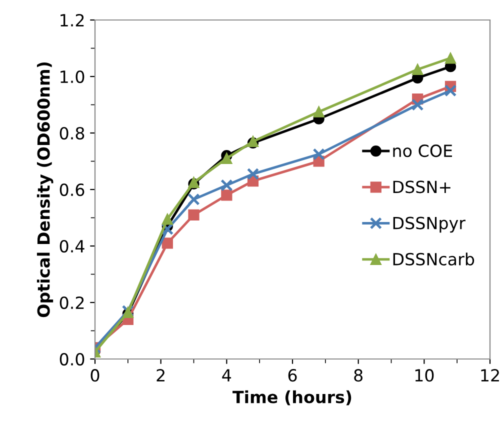  I want to click on x-tick-label: 6, so click(292, 375).